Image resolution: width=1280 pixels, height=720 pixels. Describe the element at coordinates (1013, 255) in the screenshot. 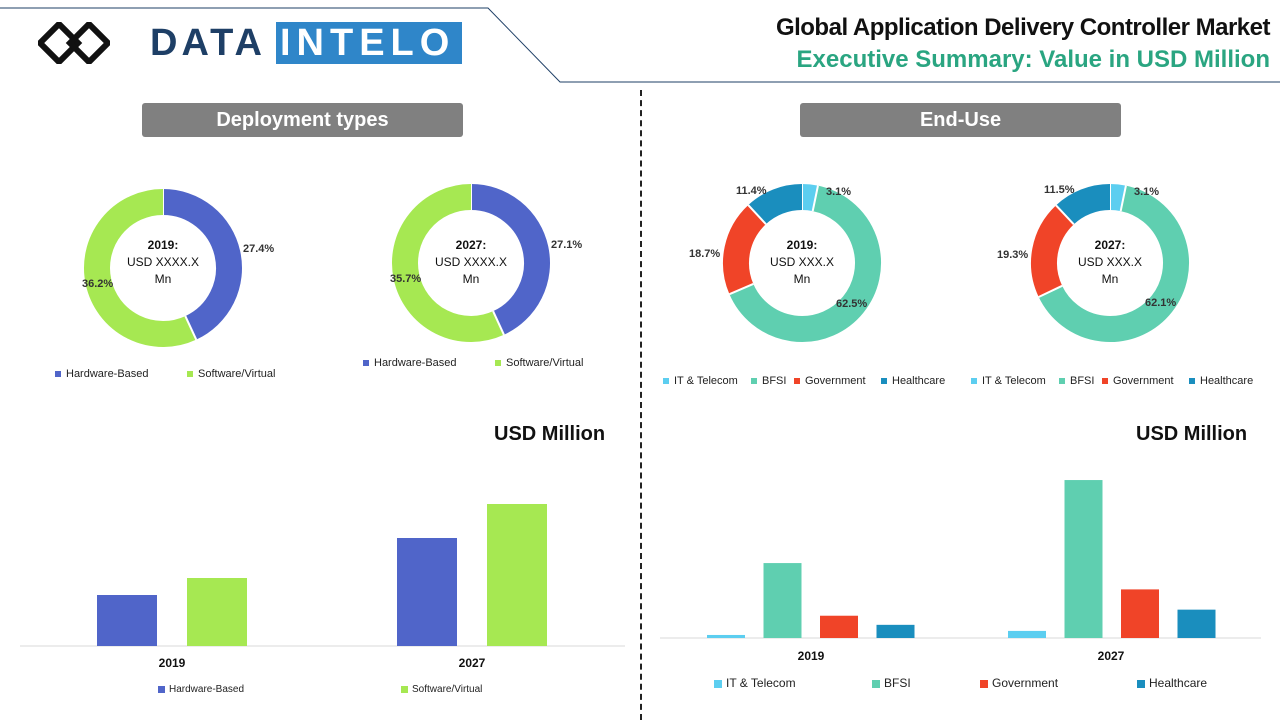

I see `label-government-2027: 19.3%` at that location.